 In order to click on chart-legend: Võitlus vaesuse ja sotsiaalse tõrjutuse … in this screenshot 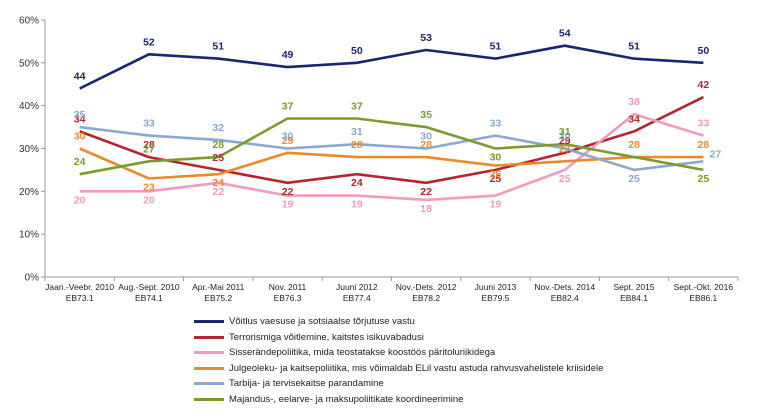, I will do `click(454, 360)`.